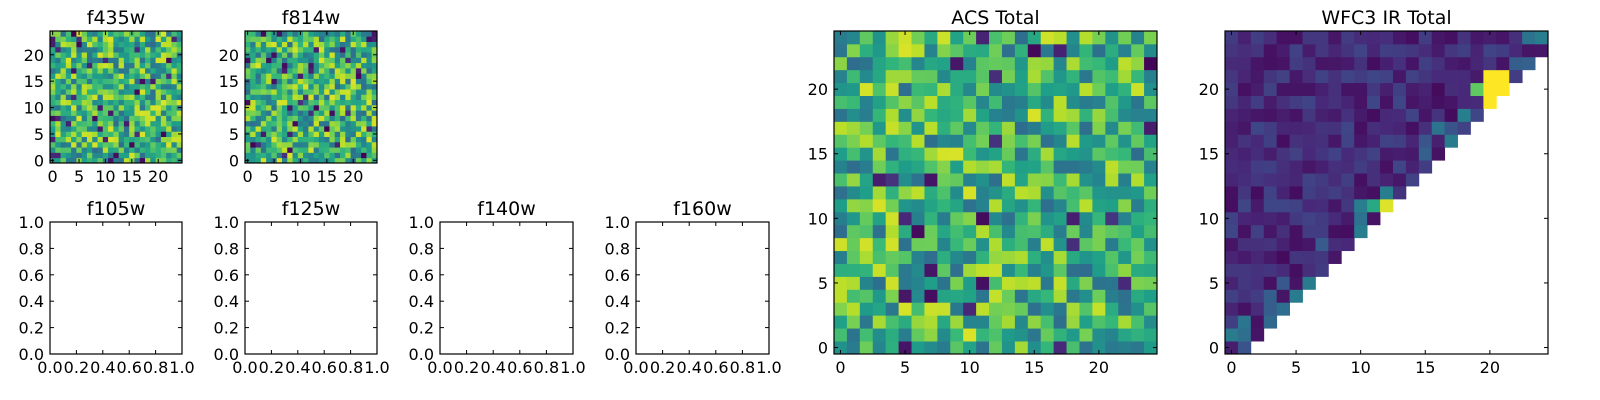 This screenshot has width=1600, height=400. Describe the element at coordinates (421, 222) in the screenshot. I see `y-tick-label: 1.0` at that location.